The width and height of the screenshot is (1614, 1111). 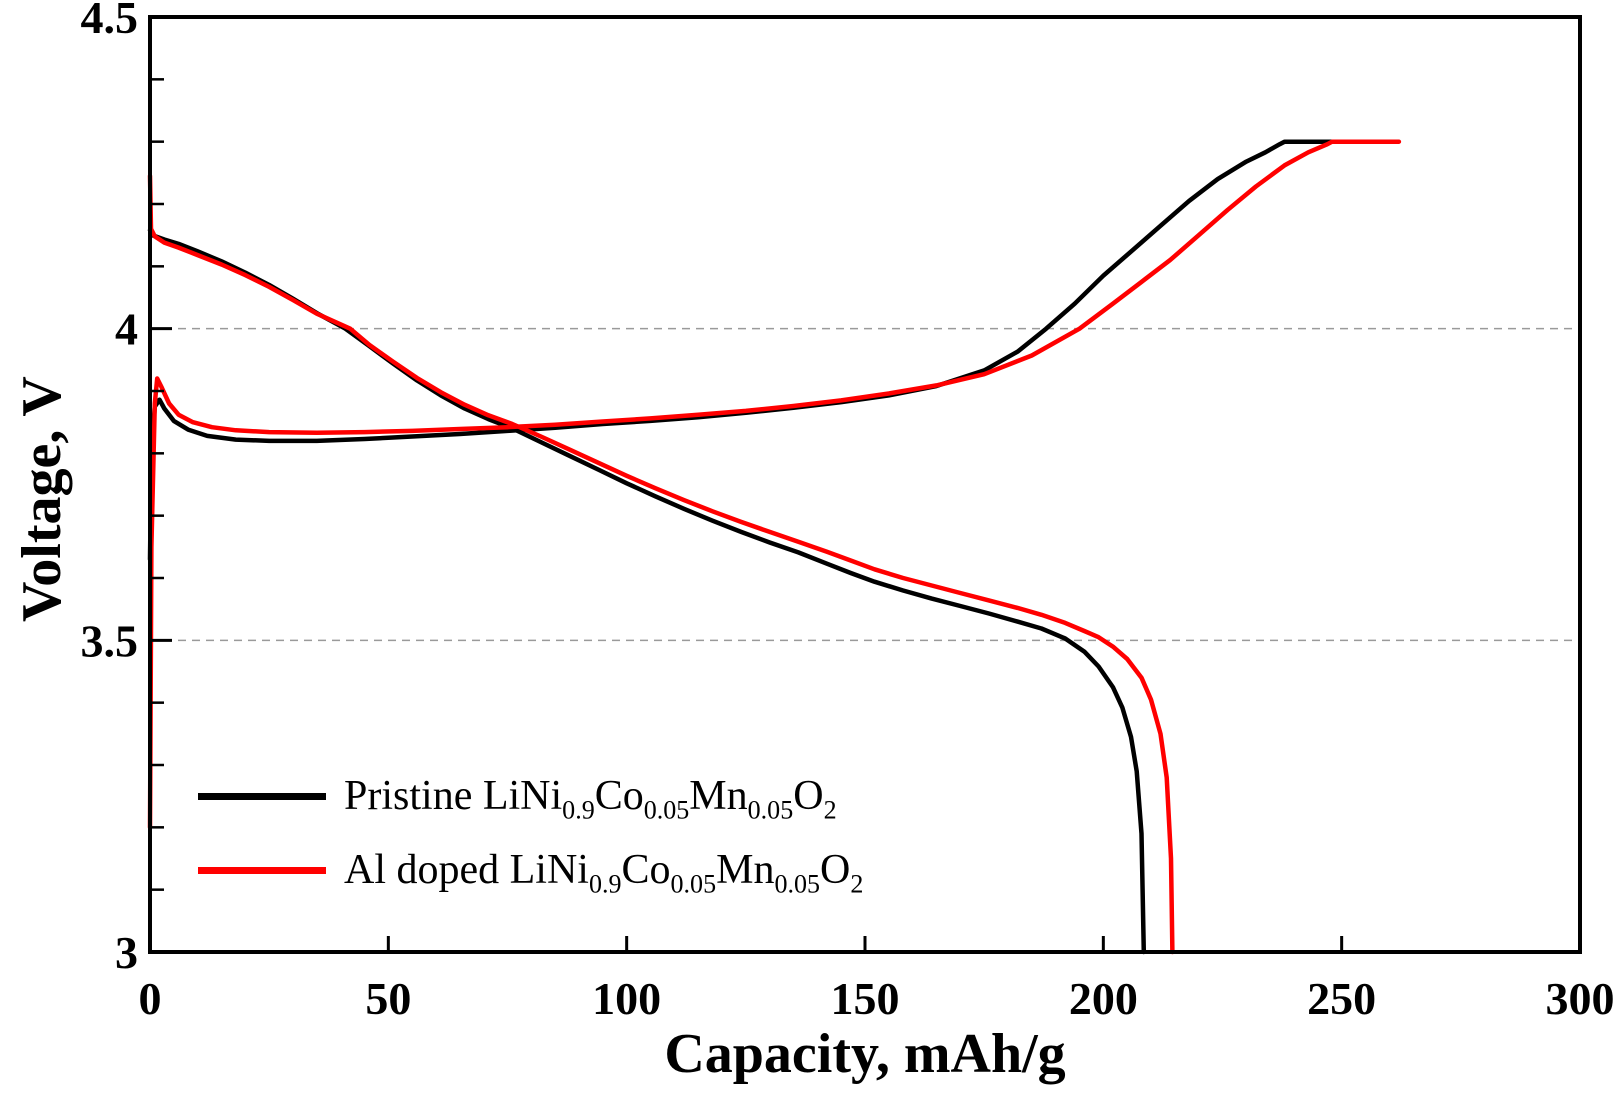 I want to click on y-axis-title: Voltage, V, so click(x=42, y=499).